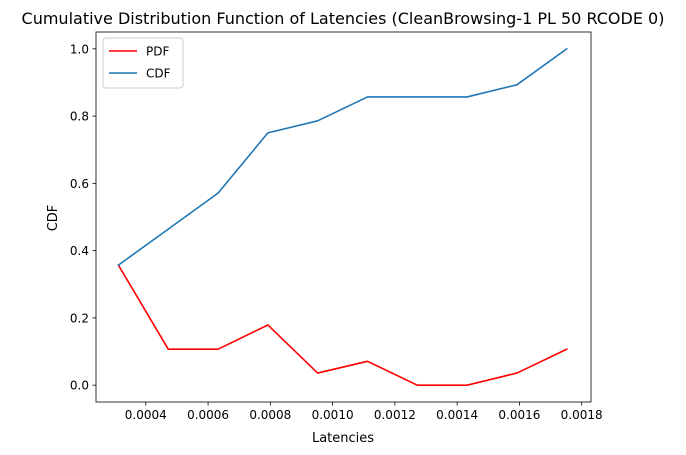 This screenshot has height=455, width=686. Describe the element at coordinates (53, 218) in the screenshot. I see `y-axis-label: CDF` at that location.